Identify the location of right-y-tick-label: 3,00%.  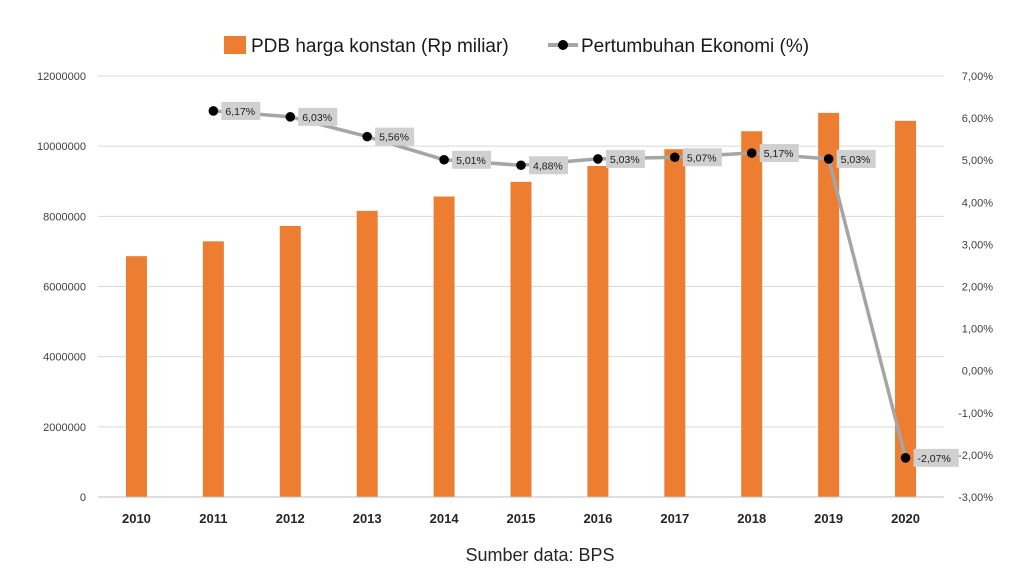
(977, 245).